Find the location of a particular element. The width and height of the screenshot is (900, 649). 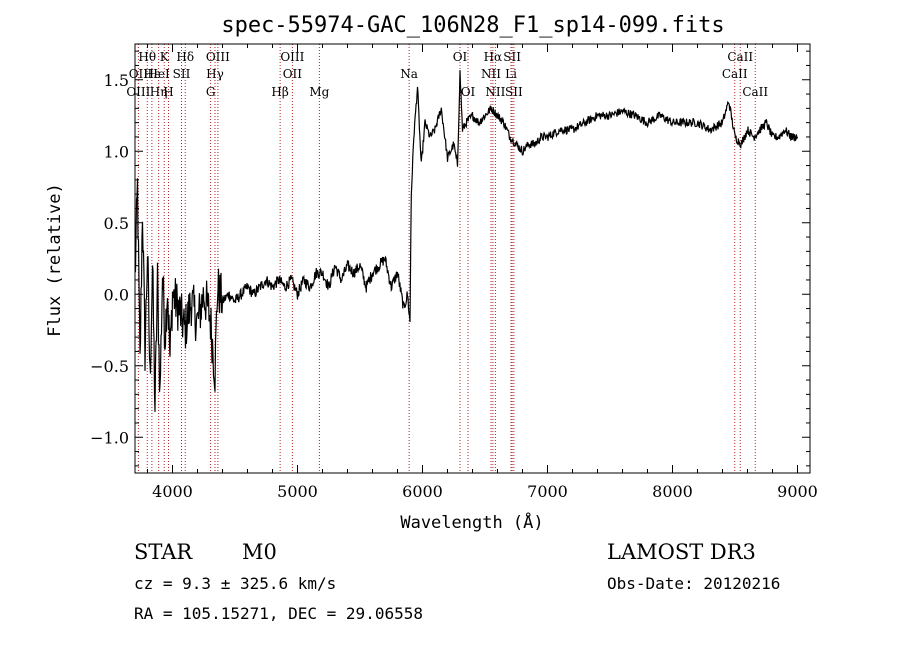

y-tick-label: 0.0 is located at coordinates (116, 294).